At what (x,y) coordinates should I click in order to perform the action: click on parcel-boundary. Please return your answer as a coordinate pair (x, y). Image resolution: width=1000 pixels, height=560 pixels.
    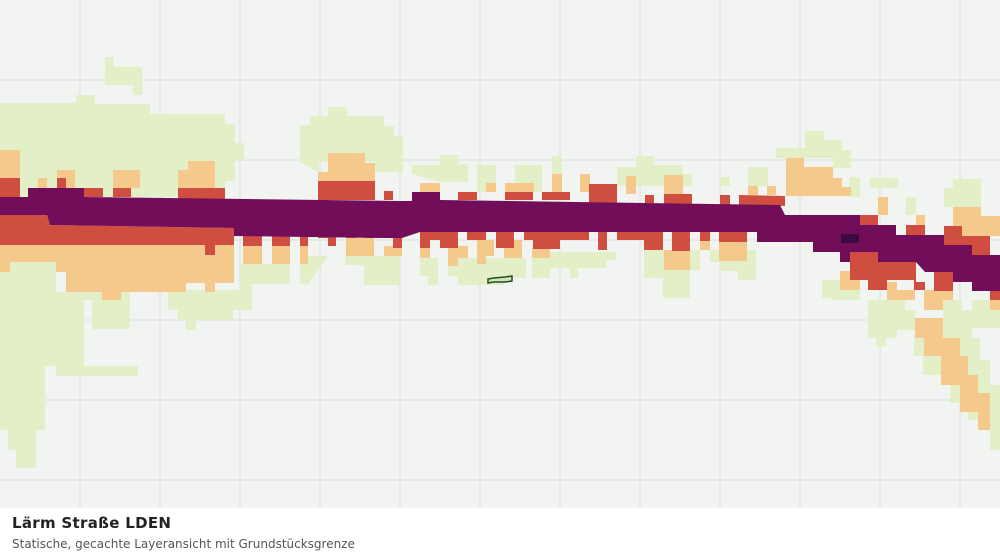
    Looking at the image, I should click on (500, 279).